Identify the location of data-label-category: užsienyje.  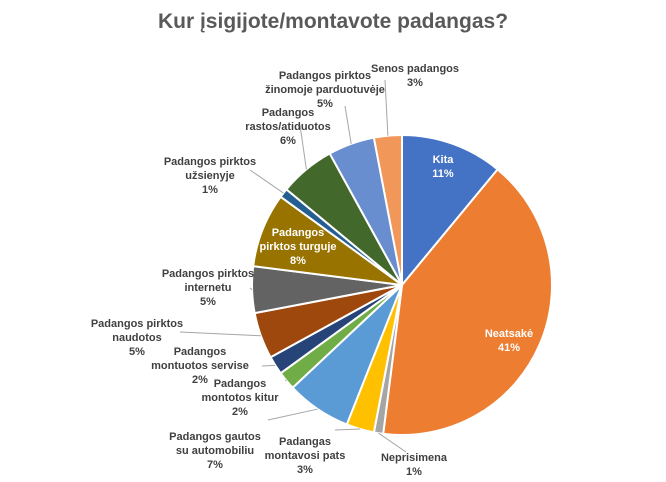
(210, 176).